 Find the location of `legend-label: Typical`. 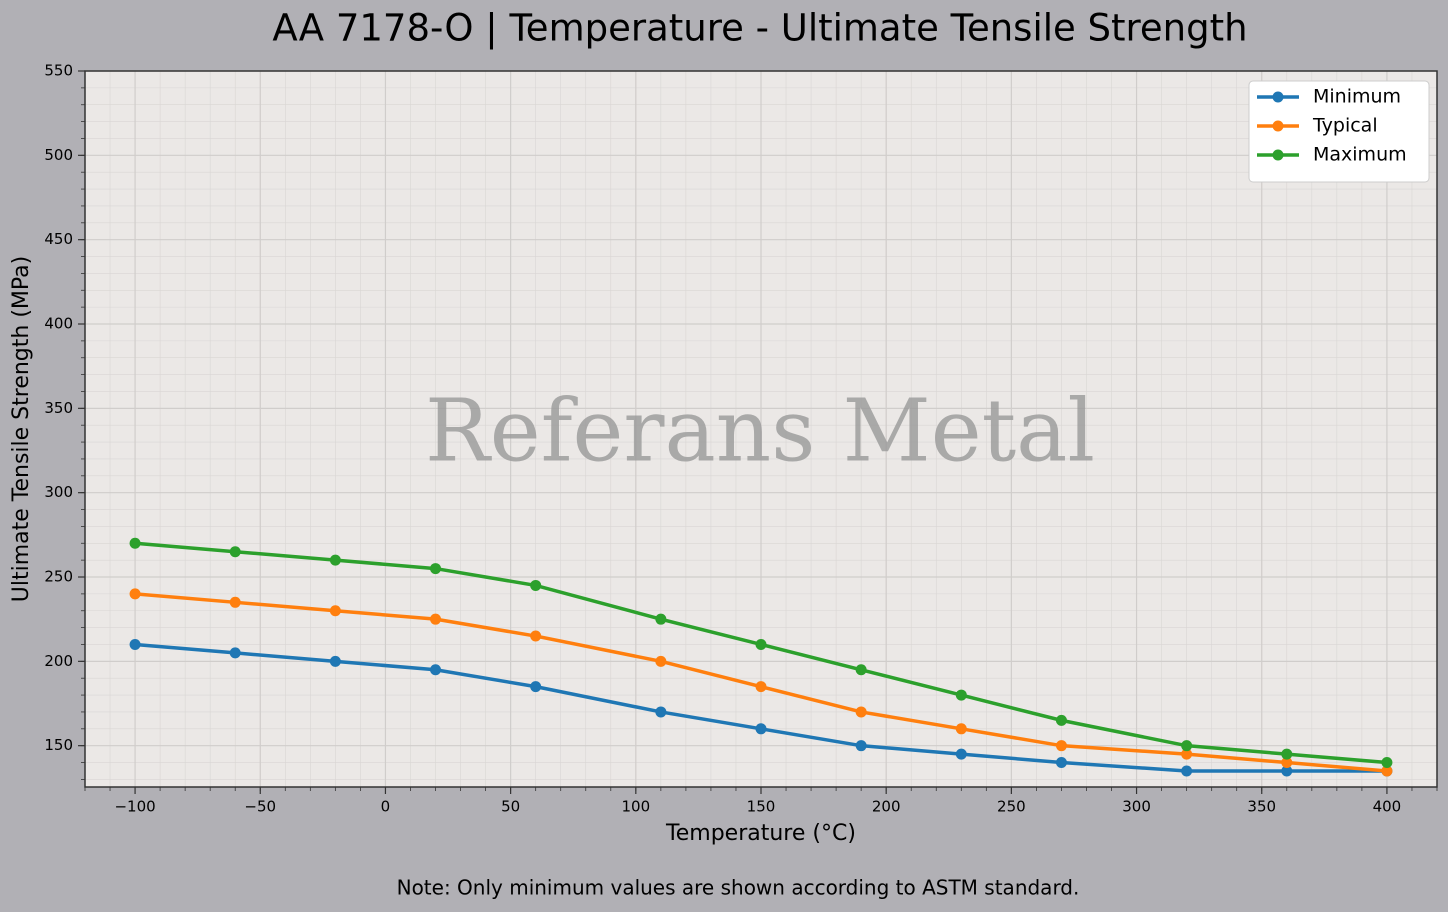

legend-label: Typical is located at coordinates (1345, 126).